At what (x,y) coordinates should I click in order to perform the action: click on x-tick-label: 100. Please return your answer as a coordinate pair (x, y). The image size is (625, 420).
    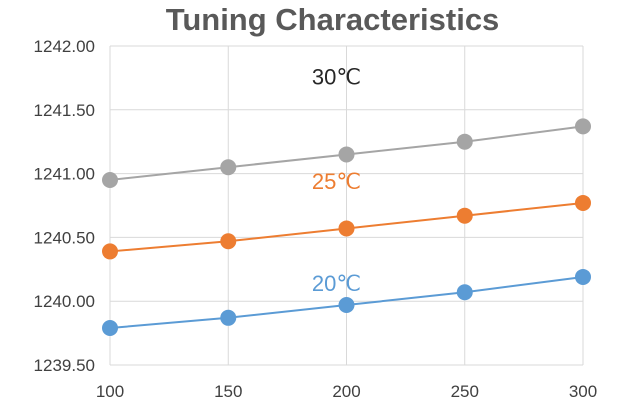
    Looking at the image, I should click on (110, 391).